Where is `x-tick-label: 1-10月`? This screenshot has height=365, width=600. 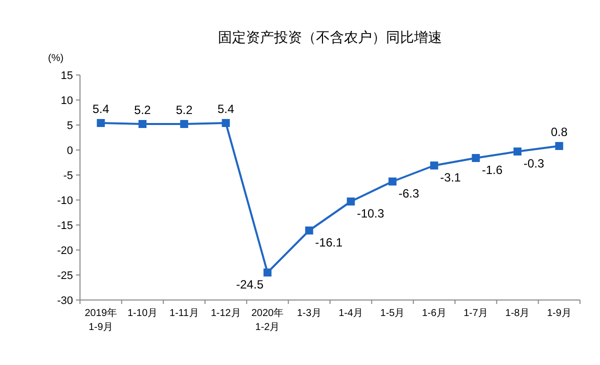
x-tick-label: 1-10月 is located at coordinates (142, 313).